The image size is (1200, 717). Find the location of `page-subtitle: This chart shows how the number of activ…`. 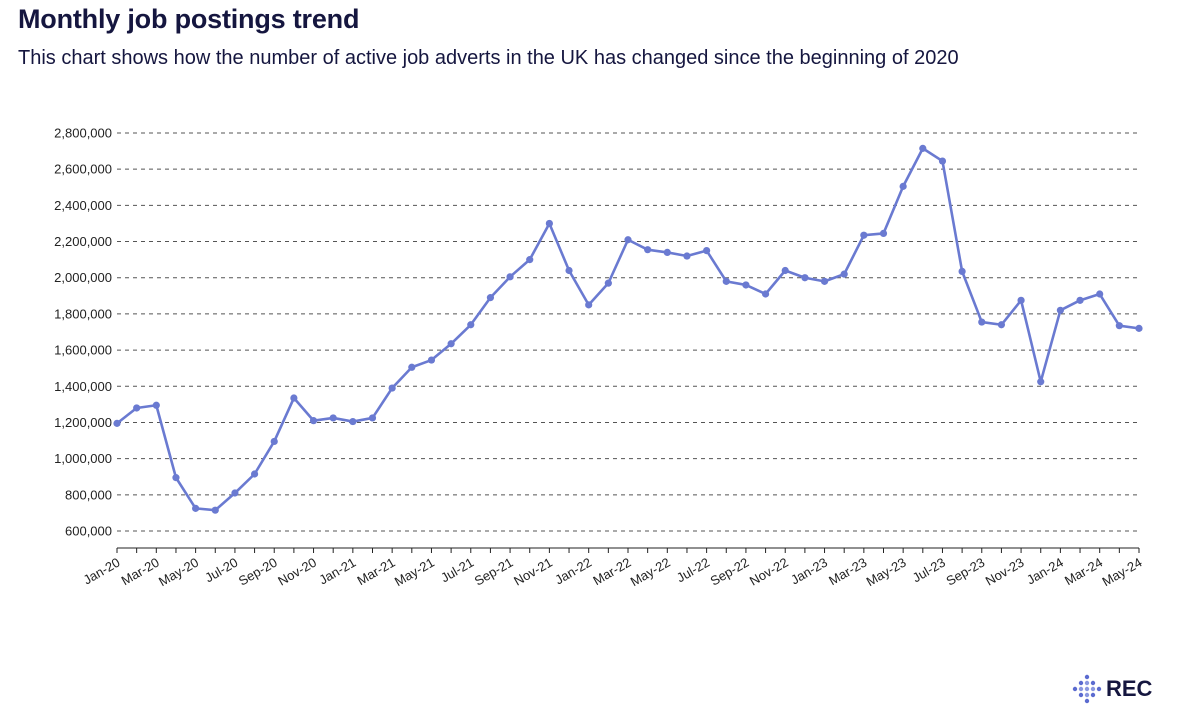

page-subtitle: This chart shows how the number of activ… is located at coordinates (488, 58).